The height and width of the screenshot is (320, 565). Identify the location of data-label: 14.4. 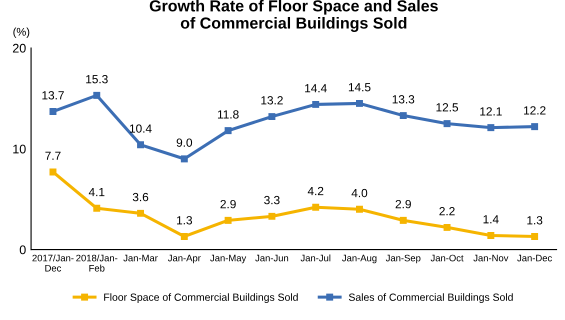
(316, 88).